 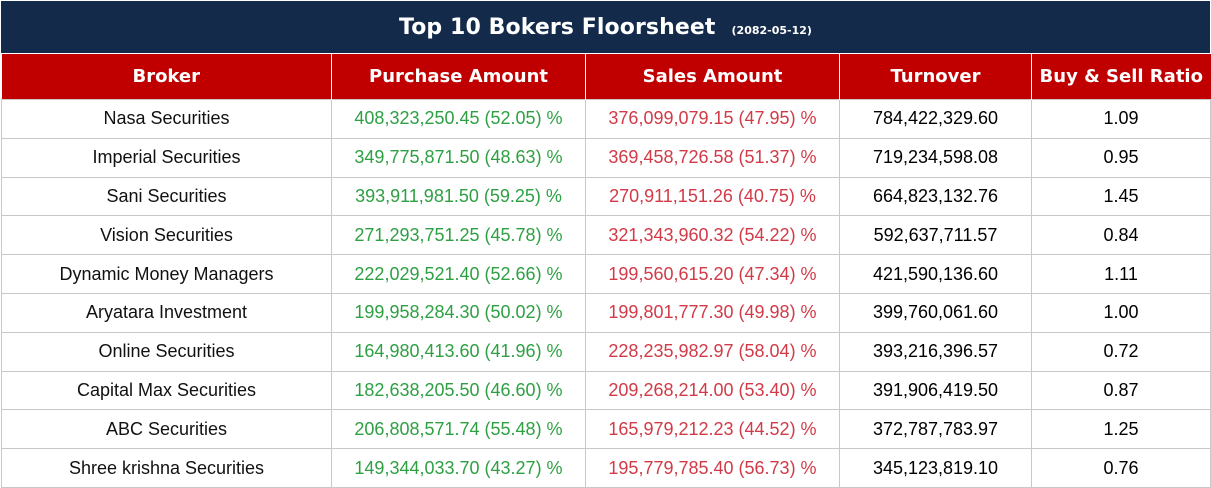 I want to click on broker-cell: Nasa Securities, so click(x=166, y=119).